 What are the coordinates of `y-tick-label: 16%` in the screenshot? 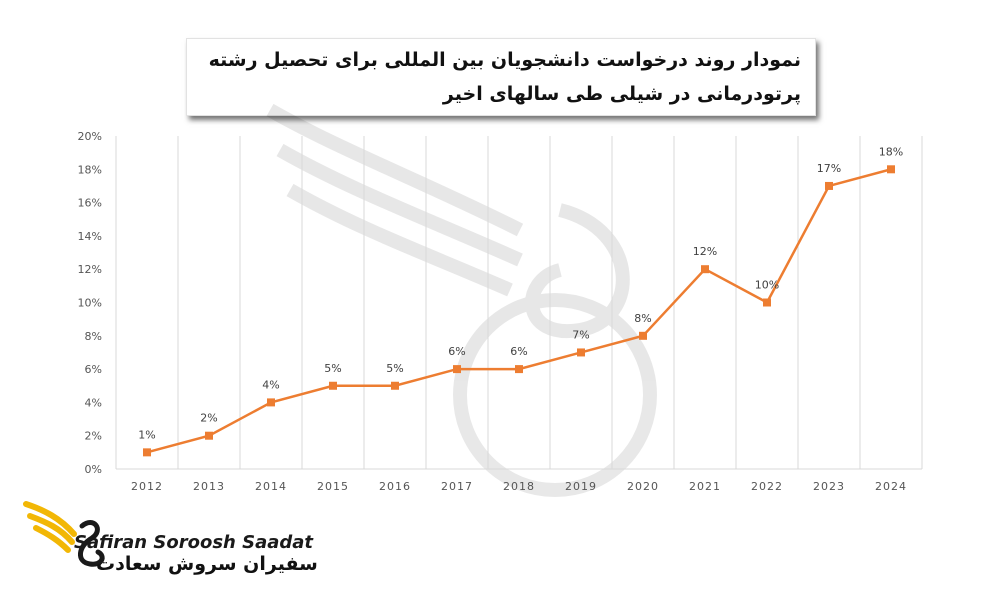 It's located at (90, 203).